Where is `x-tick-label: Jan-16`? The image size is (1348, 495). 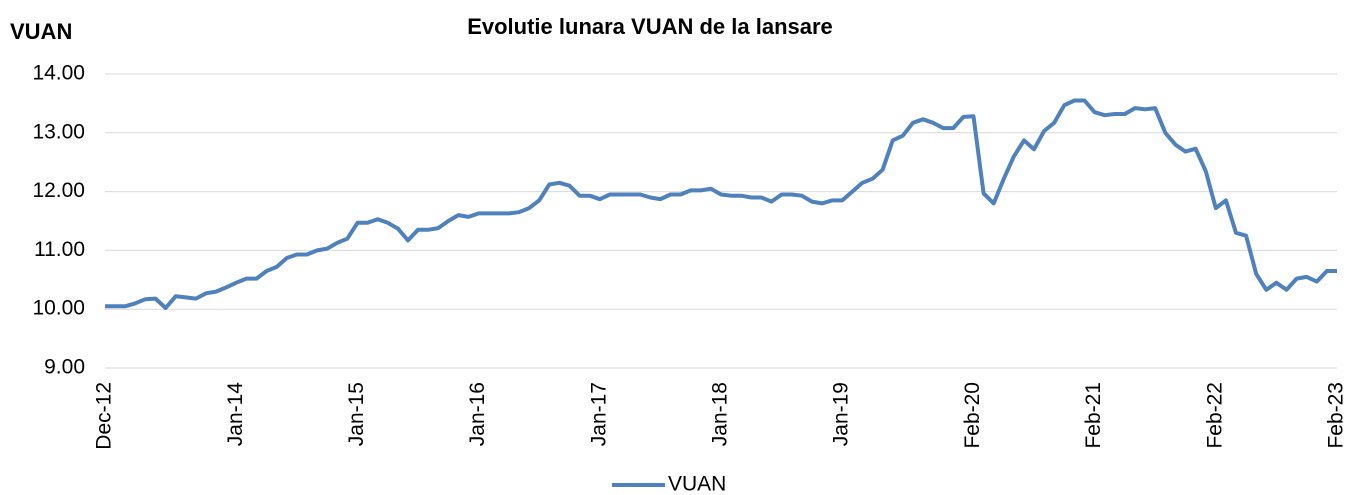 x-tick-label: Jan-16 is located at coordinates (477, 414).